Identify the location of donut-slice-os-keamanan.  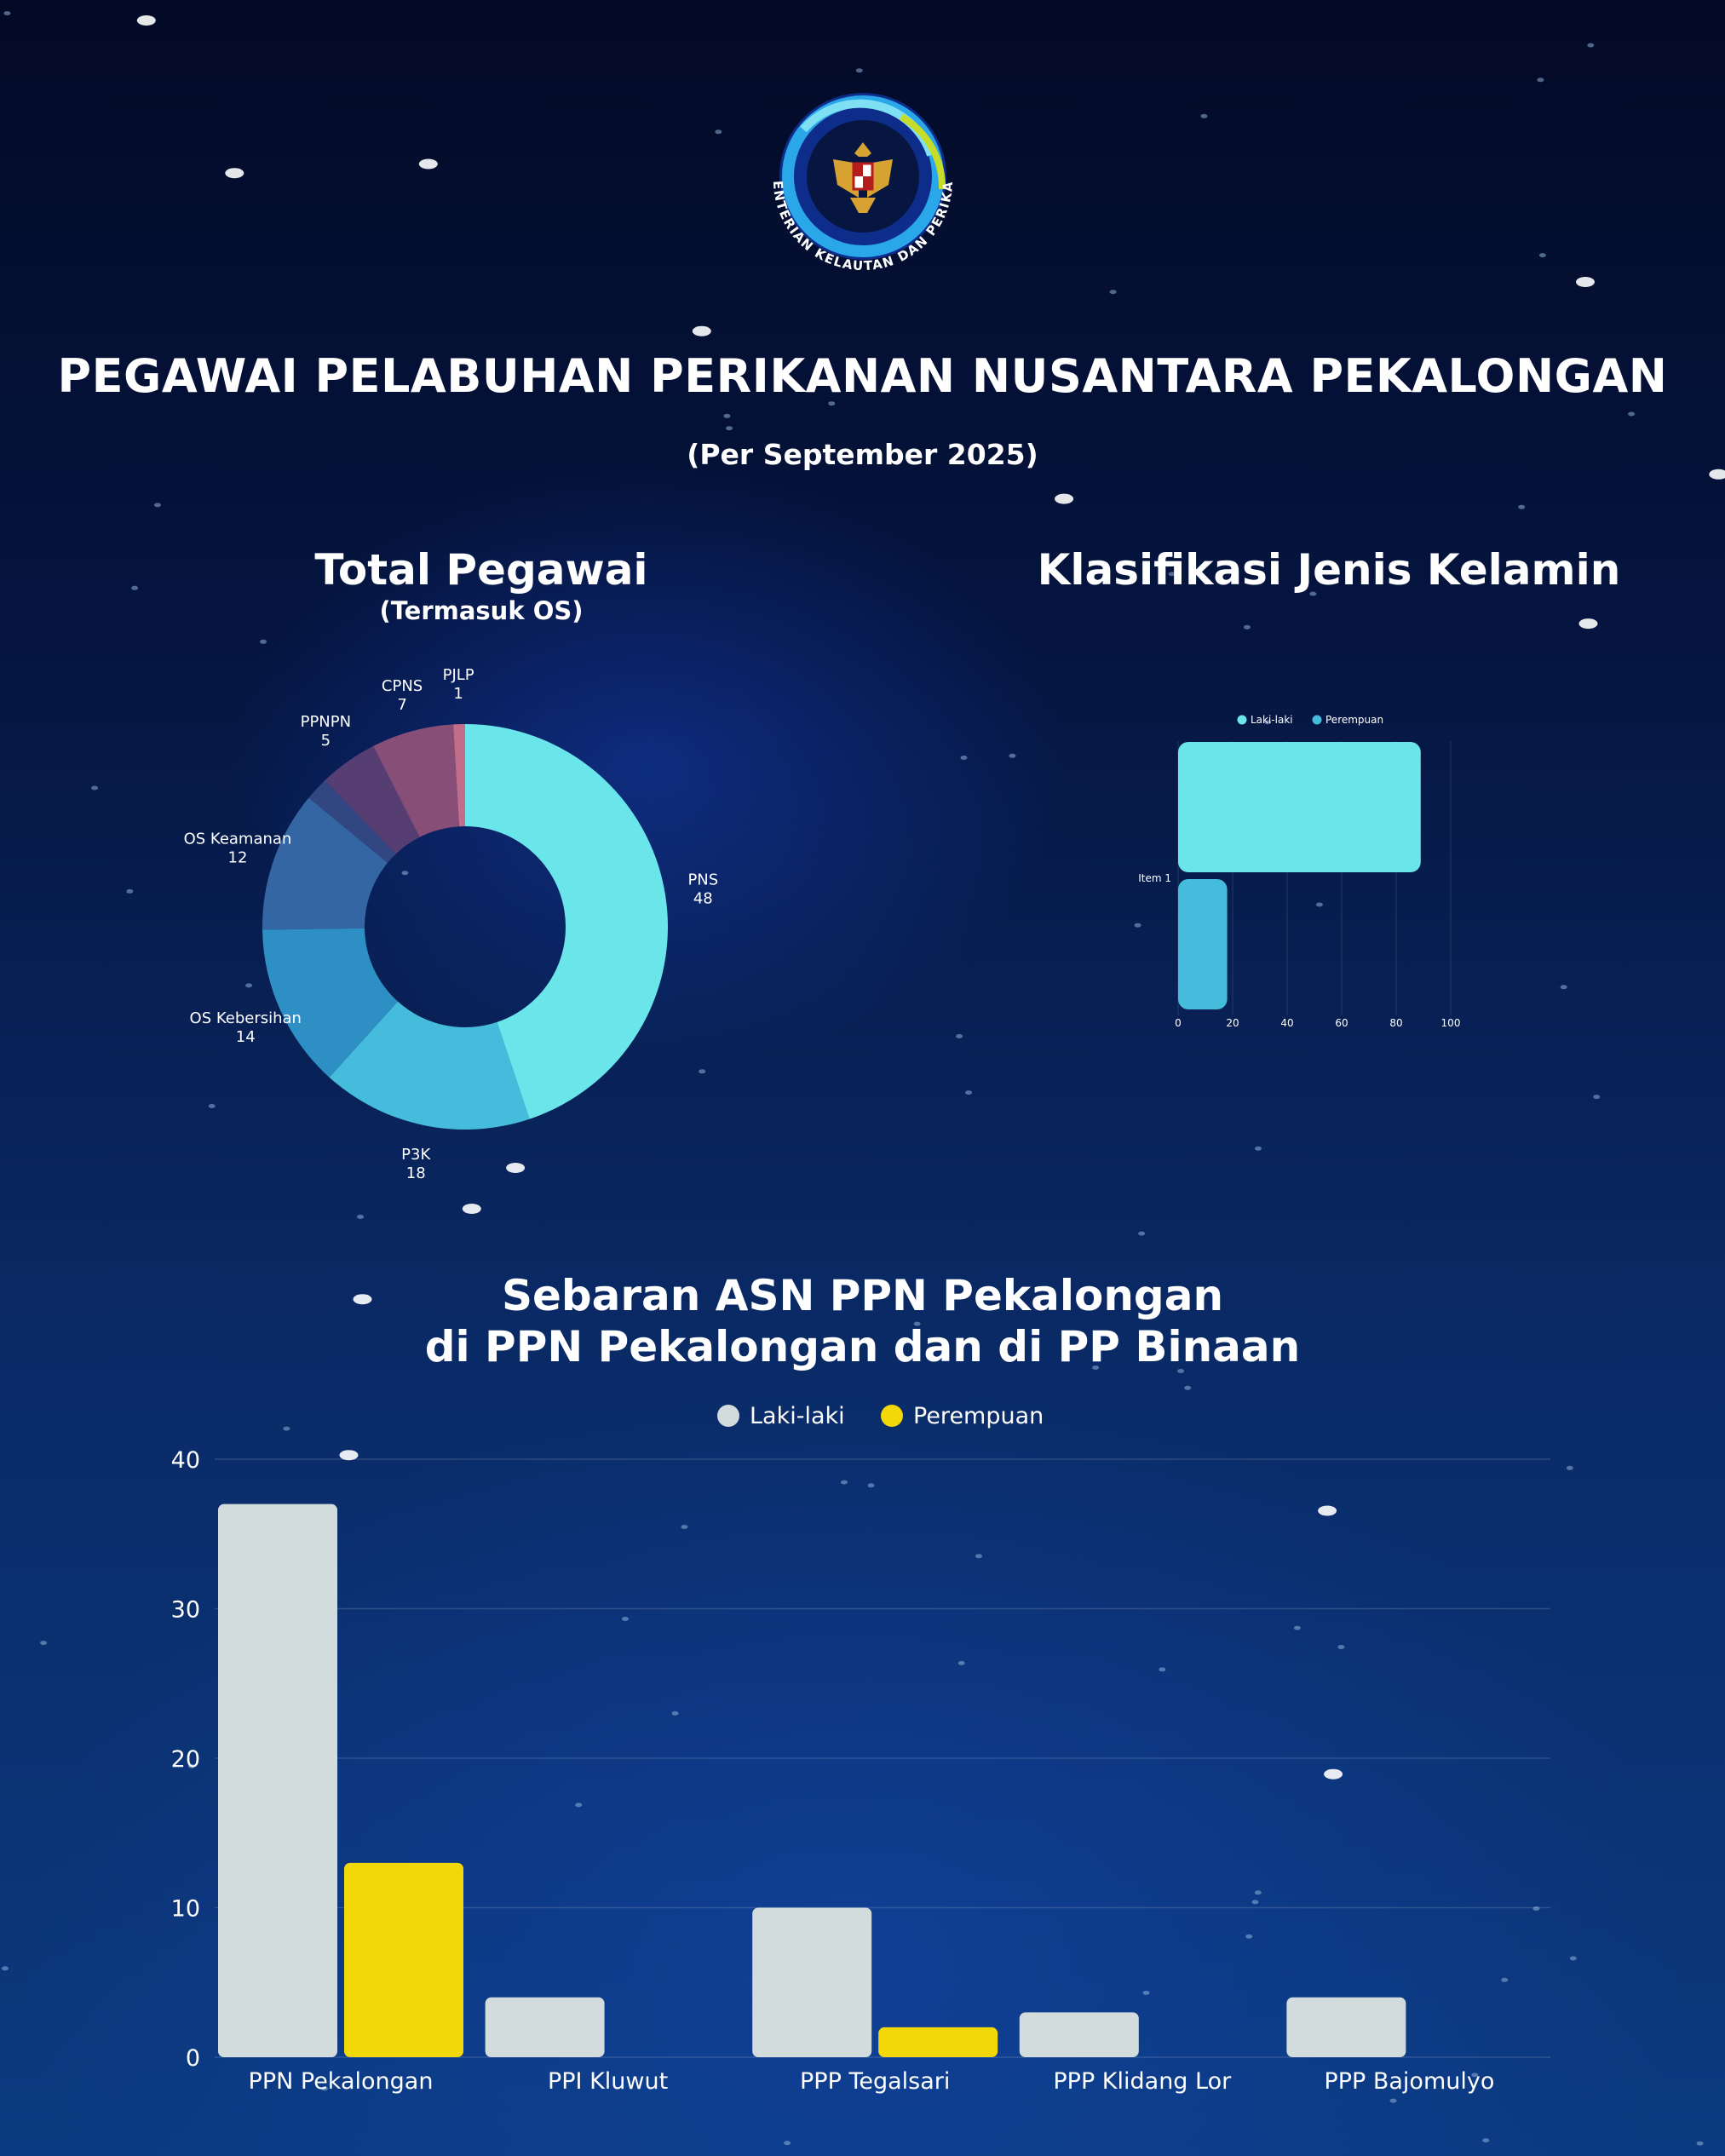
(325, 863).